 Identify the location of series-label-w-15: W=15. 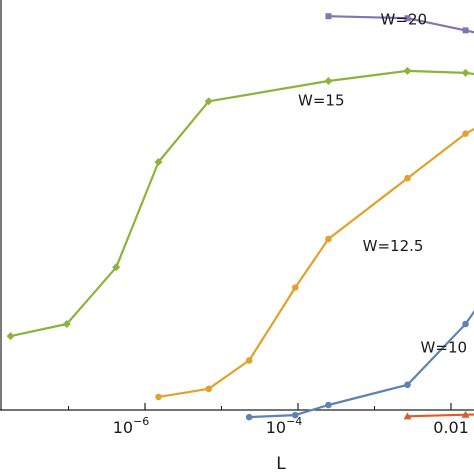
(321, 100).